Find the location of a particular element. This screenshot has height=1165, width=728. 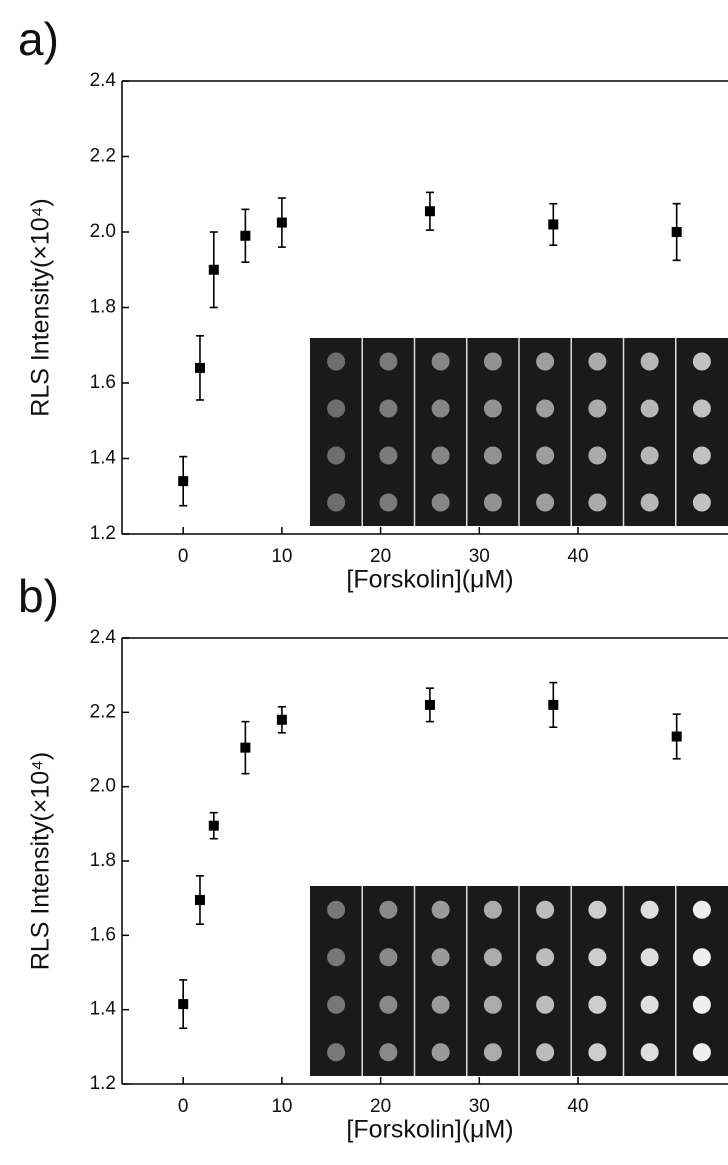

panel-label: b) is located at coordinates (38, 596).